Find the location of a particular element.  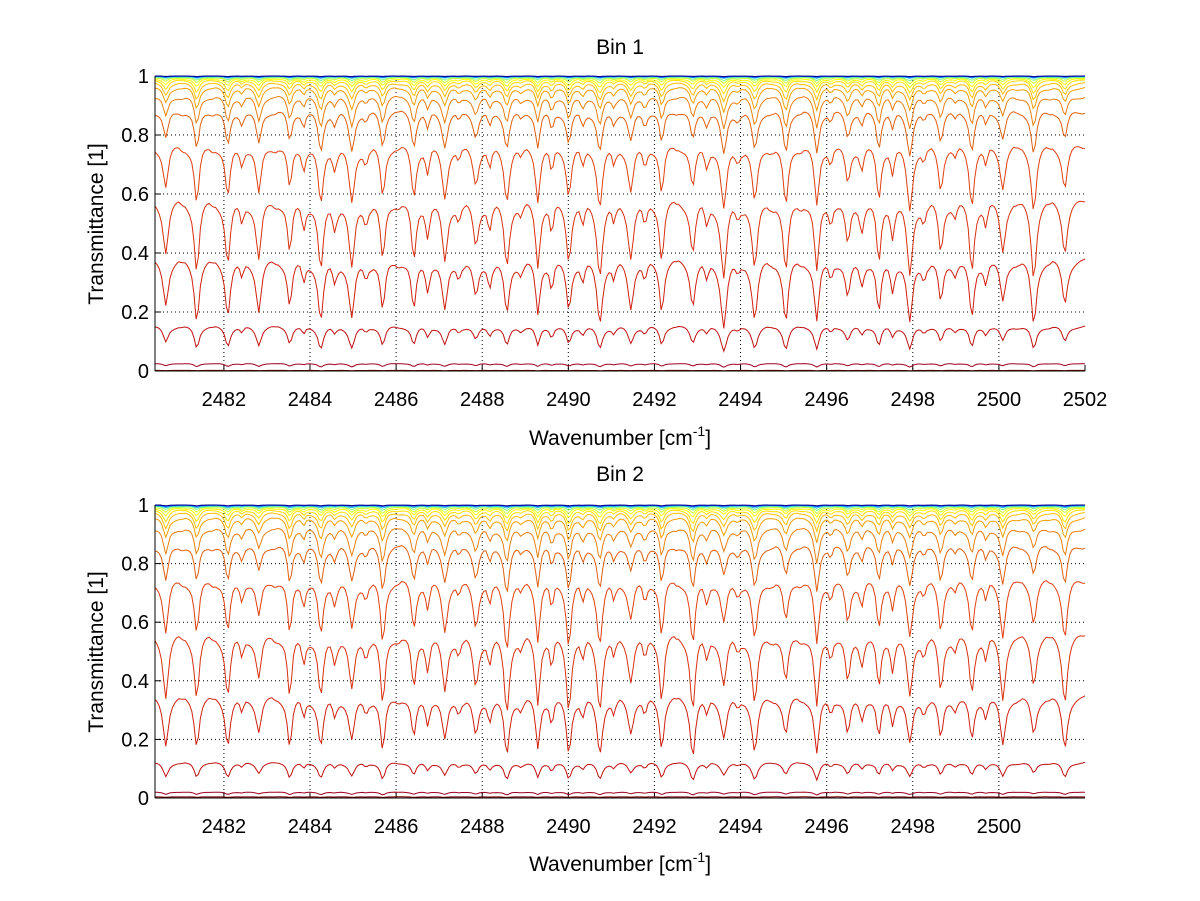

x-tick-label: 2502 is located at coordinates (1085, 400).